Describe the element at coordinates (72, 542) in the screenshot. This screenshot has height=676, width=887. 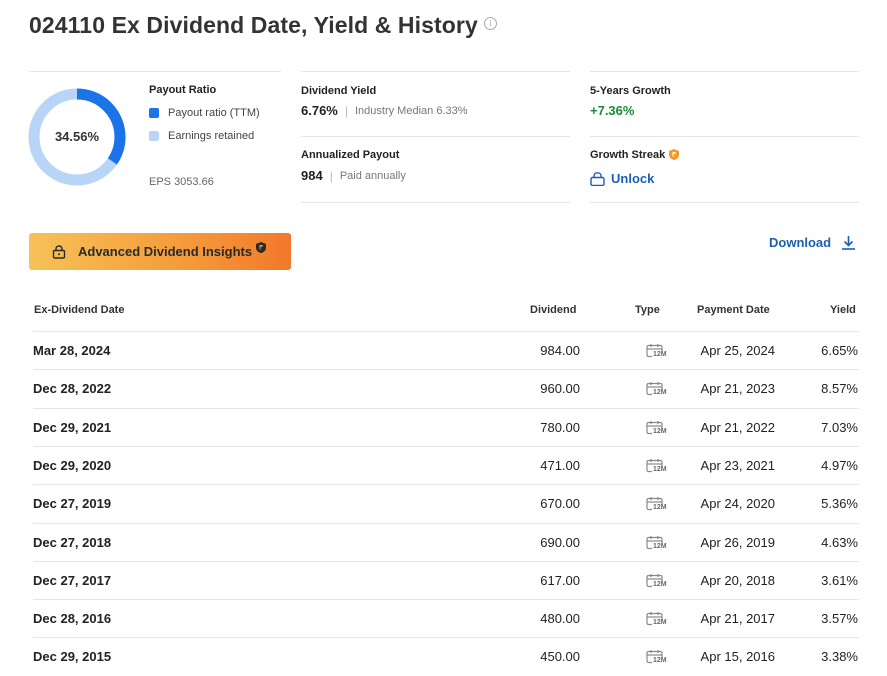
I see `ex-dividend-date: Dec 27, 2018` at that location.